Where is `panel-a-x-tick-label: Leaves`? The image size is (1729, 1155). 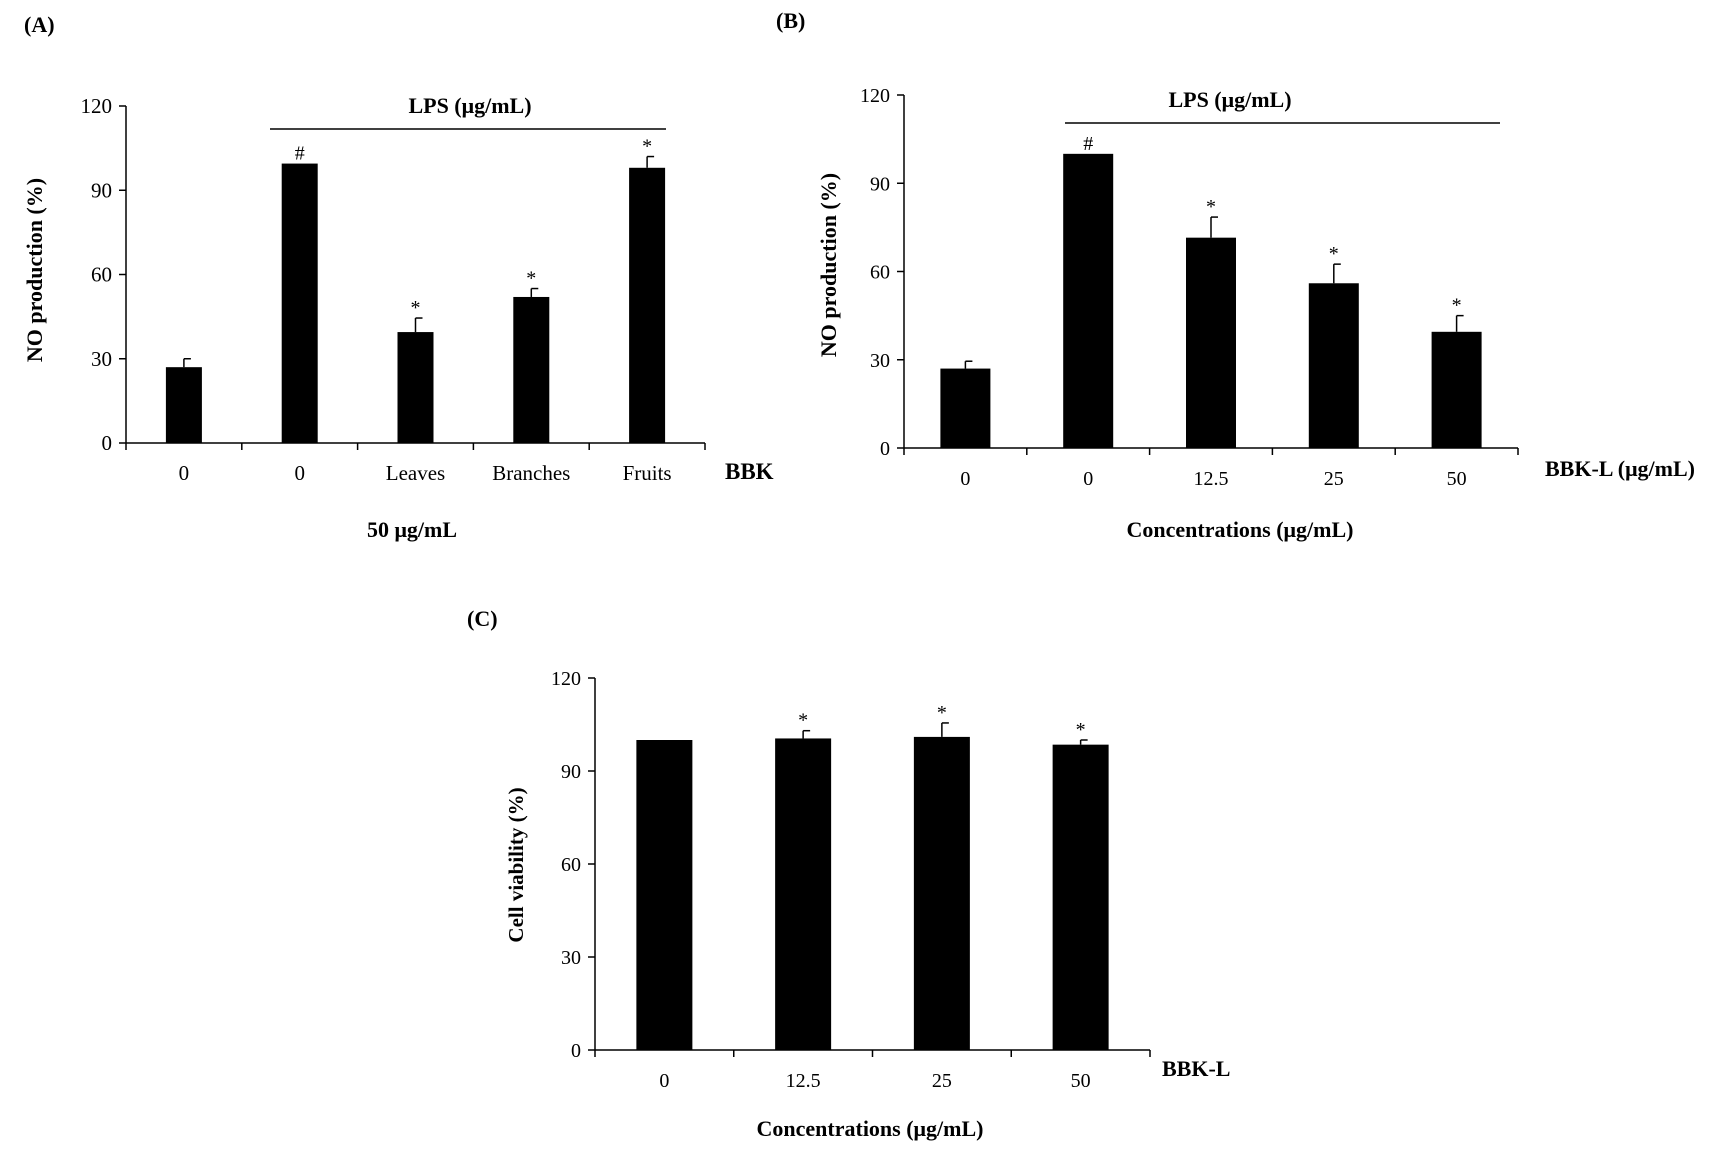 panel-a-x-tick-label: Leaves is located at coordinates (415, 473).